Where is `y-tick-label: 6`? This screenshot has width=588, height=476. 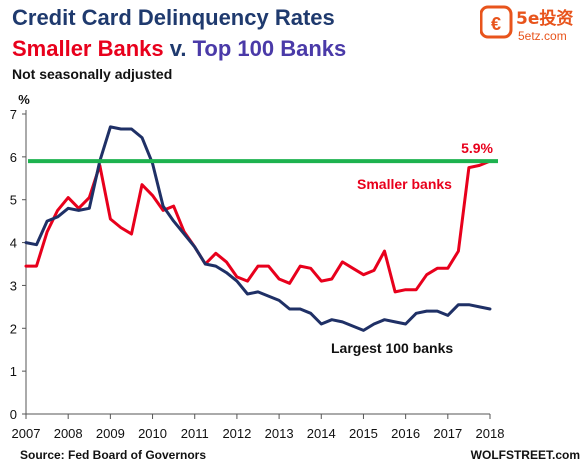 y-tick-label: 6 is located at coordinates (13, 157).